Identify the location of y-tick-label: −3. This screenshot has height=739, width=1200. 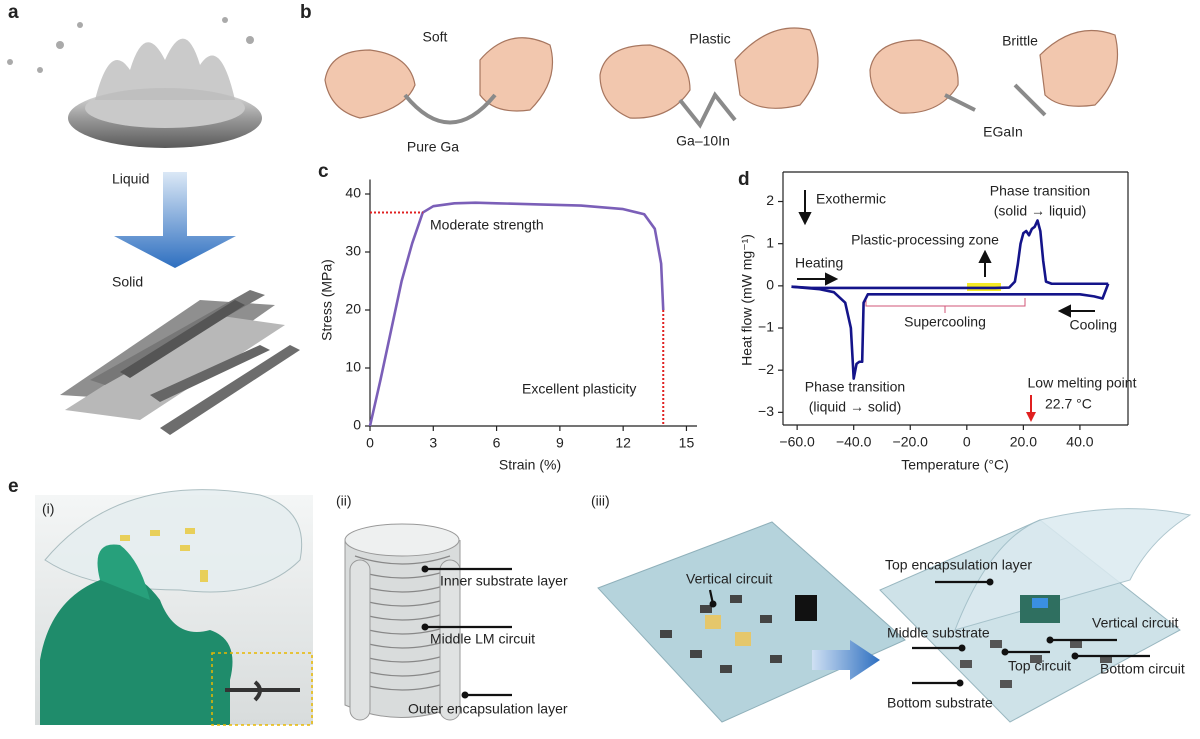
(766, 411).